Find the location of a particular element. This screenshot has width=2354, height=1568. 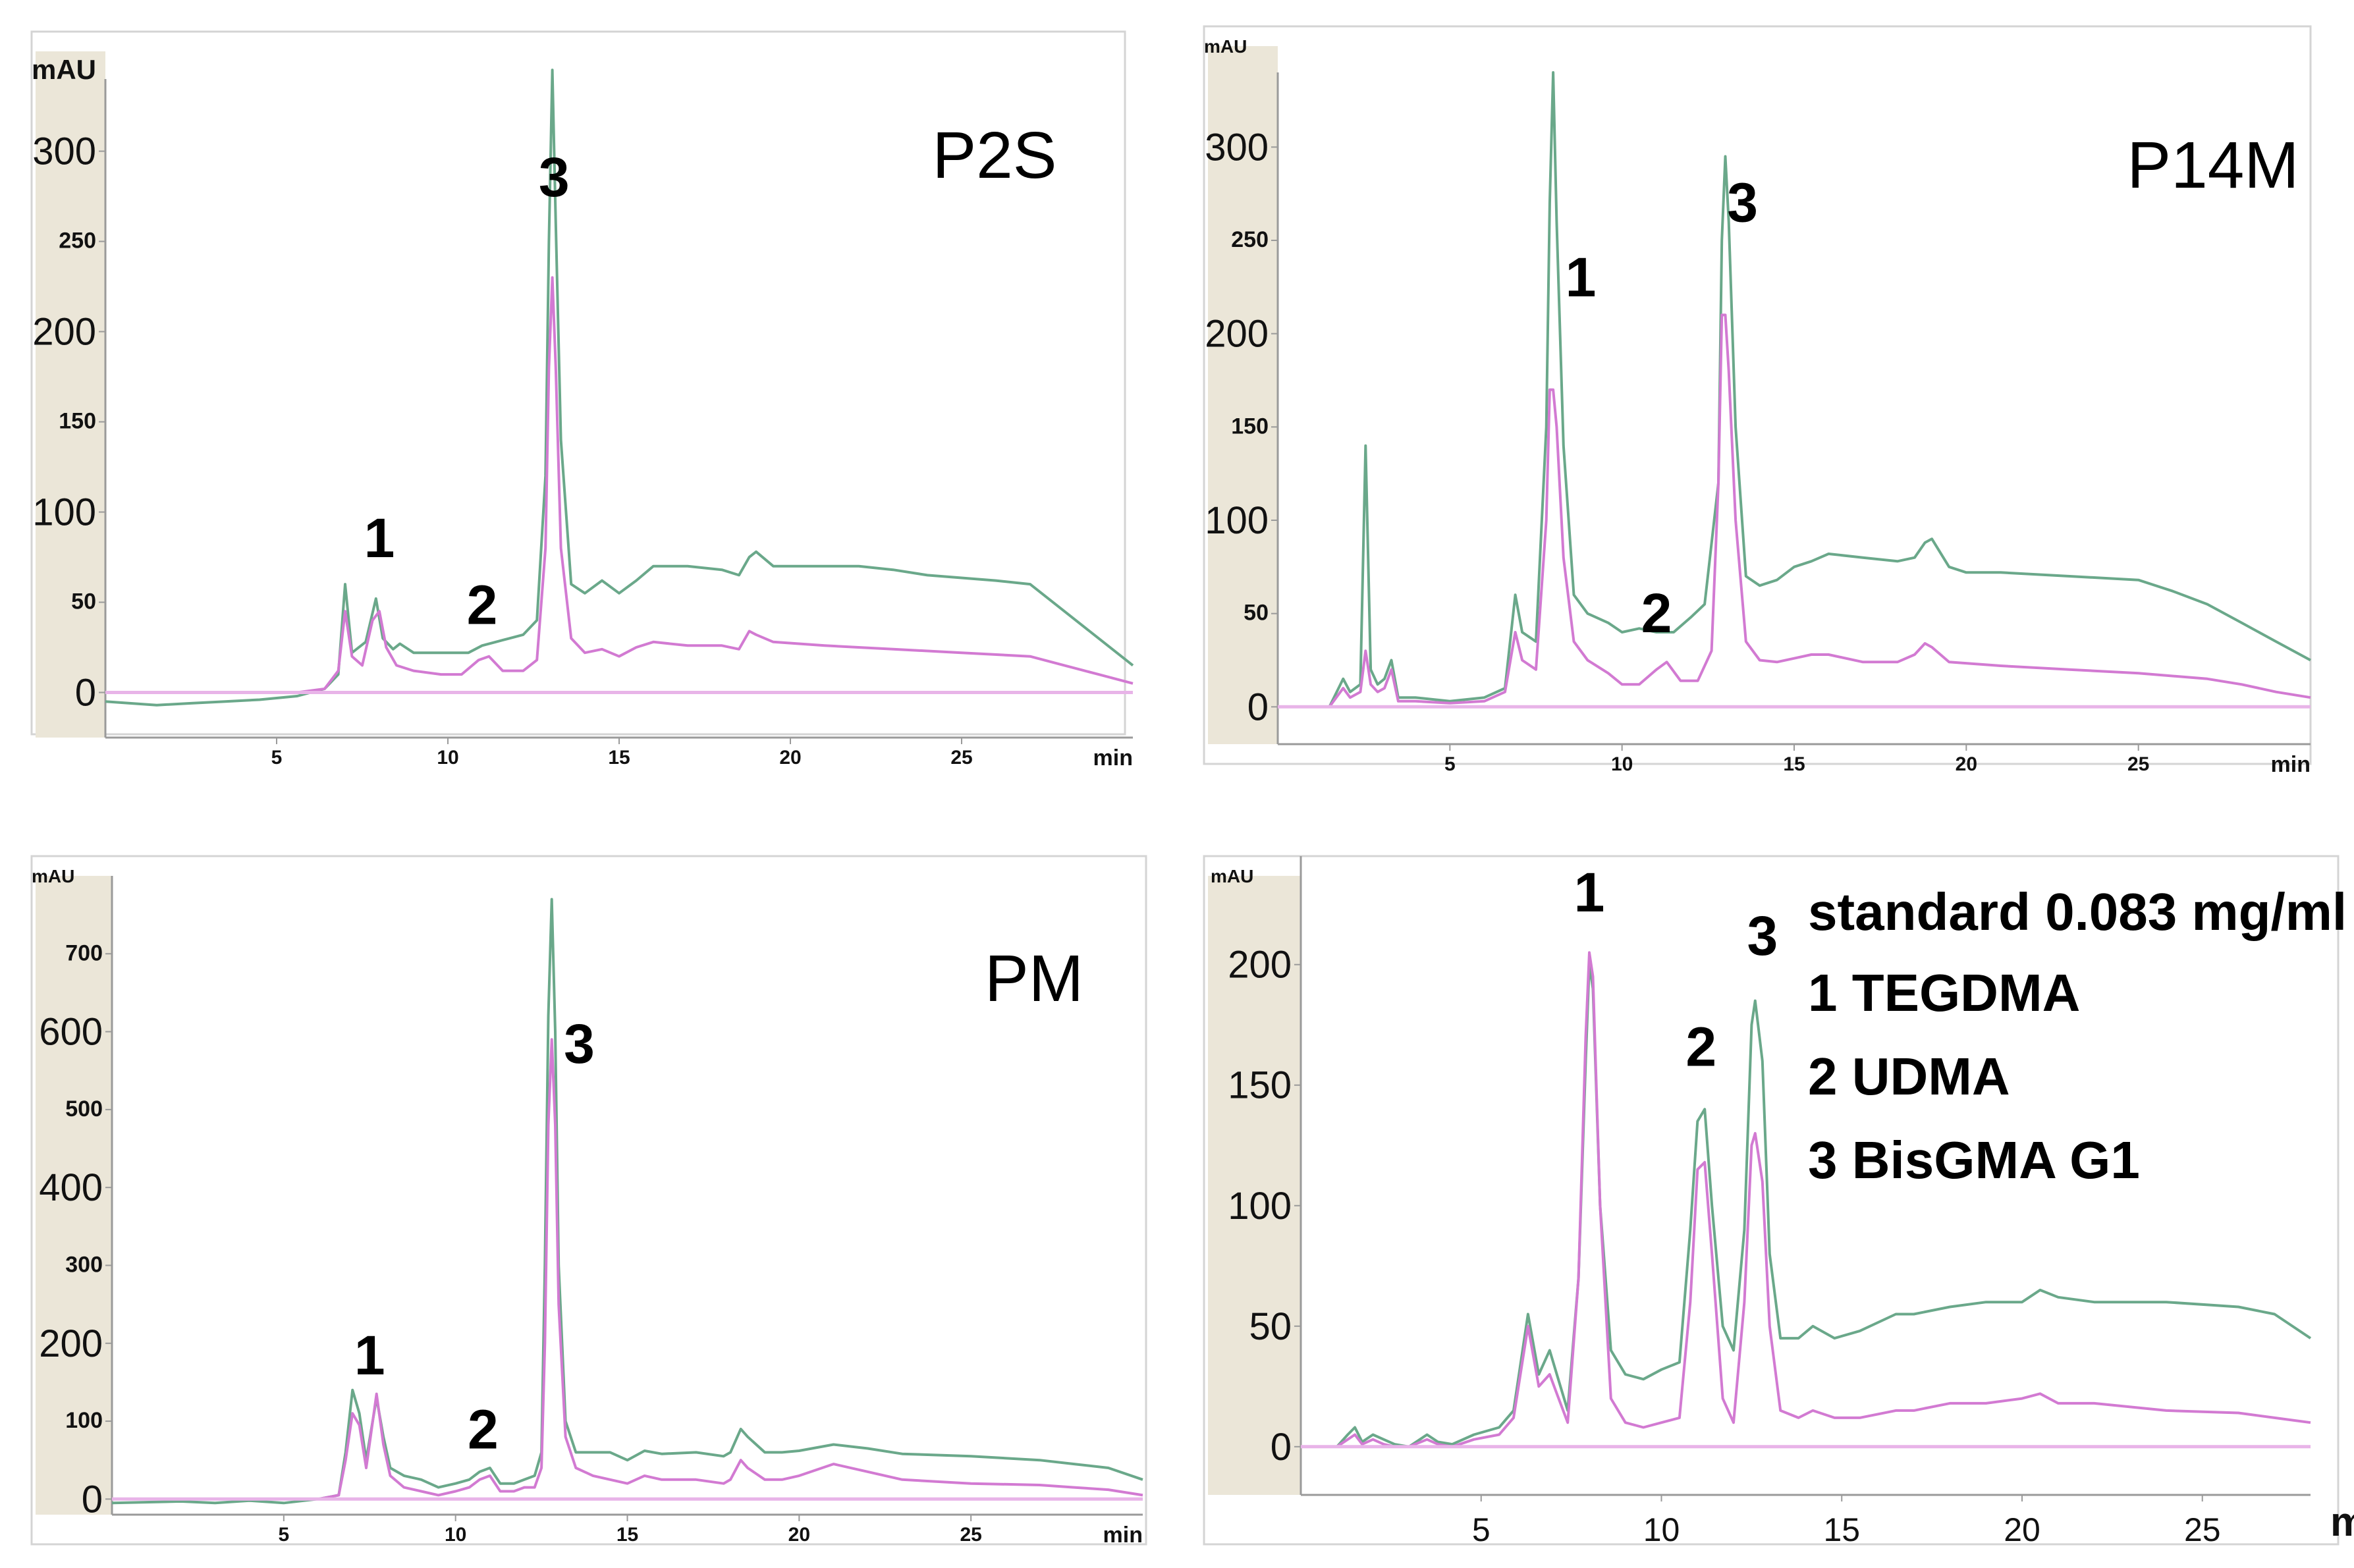

y-tick-label: 600 is located at coordinates (71, 1032).